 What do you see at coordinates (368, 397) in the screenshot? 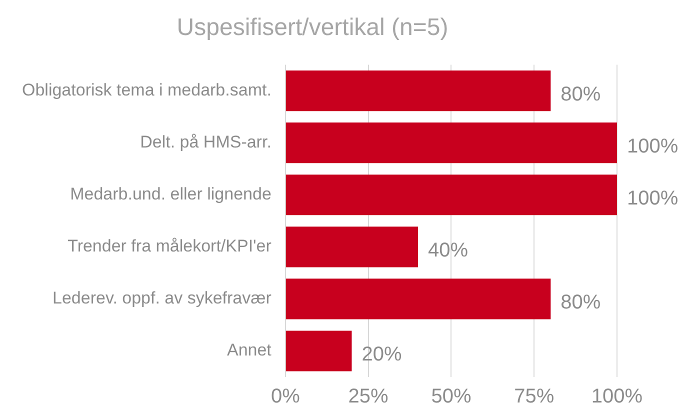
I see `x-tick-label: 25%` at bounding box center [368, 397].